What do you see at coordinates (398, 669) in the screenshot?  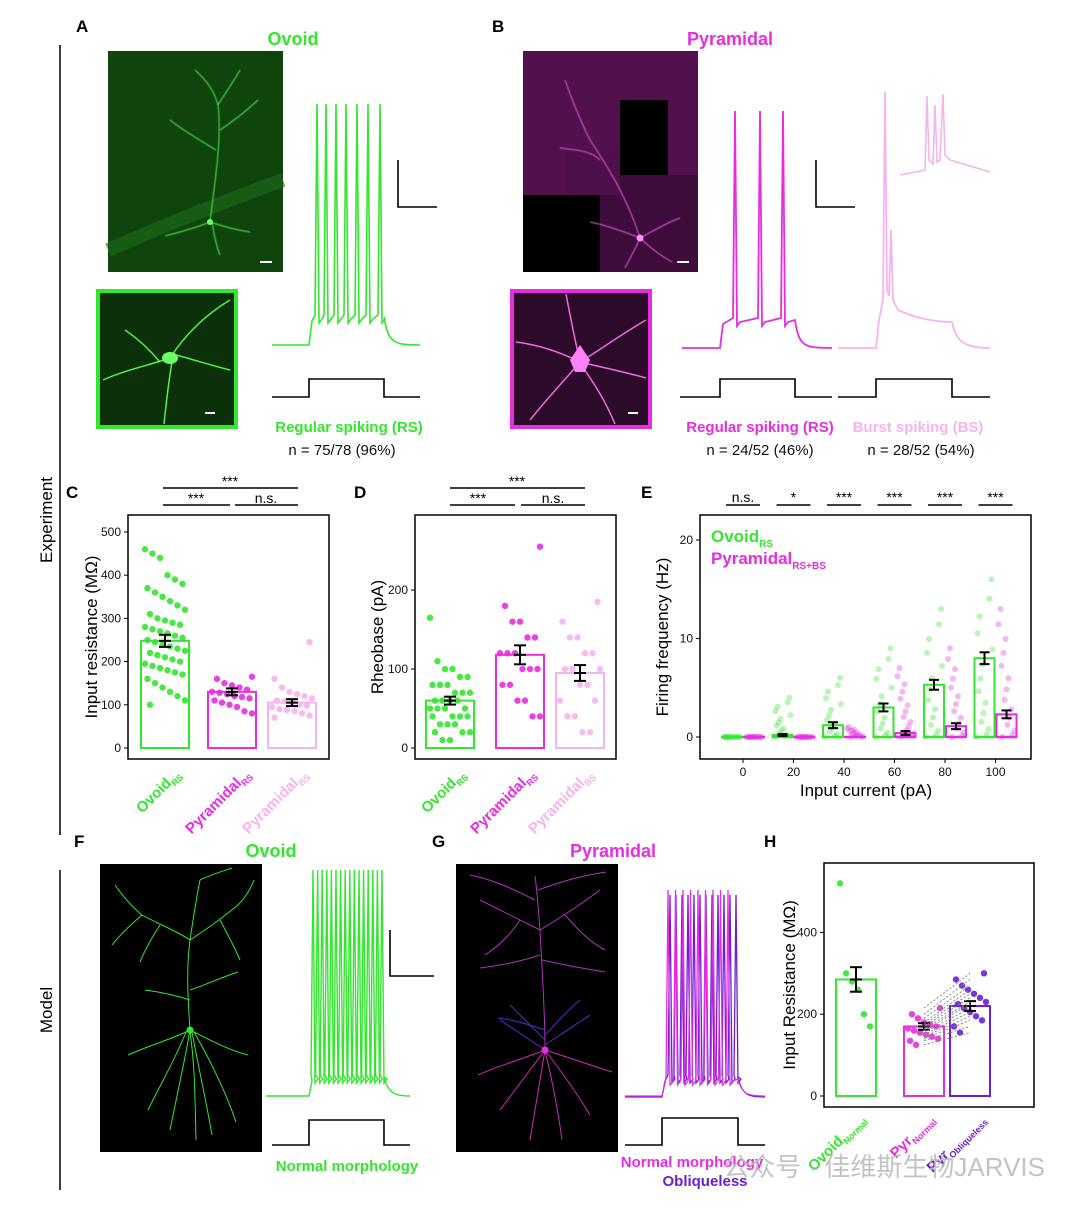 I see `y-tick-label: 100` at bounding box center [398, 669].